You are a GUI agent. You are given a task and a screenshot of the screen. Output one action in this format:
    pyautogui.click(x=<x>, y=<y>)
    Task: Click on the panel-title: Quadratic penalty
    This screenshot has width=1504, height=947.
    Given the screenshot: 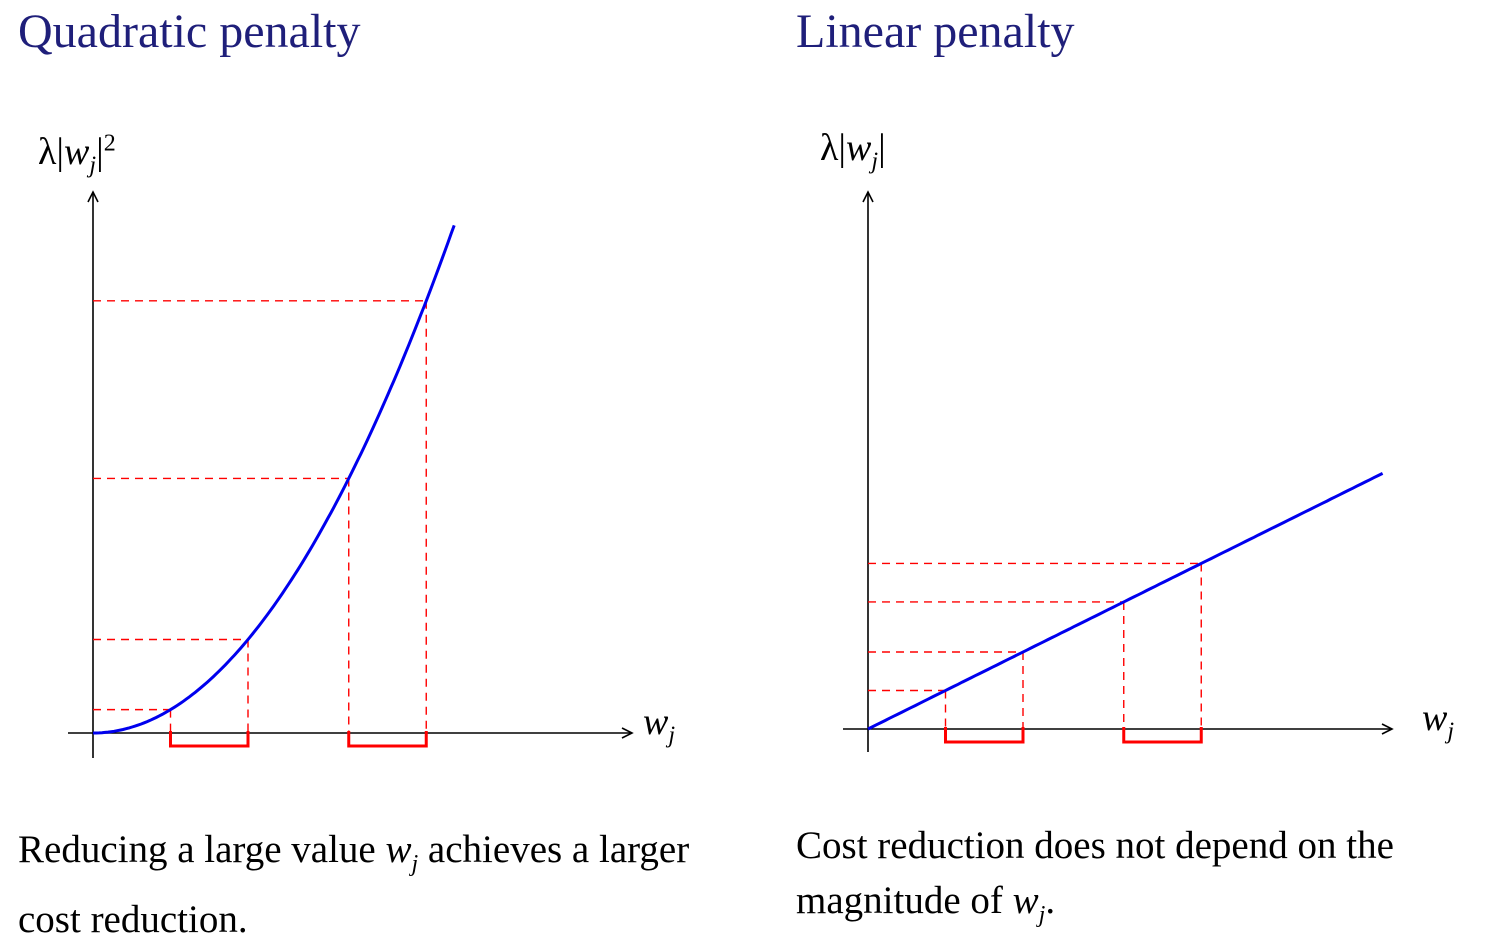 What is the action you would take?
    pyautogui.click(x=189, y=31)
    